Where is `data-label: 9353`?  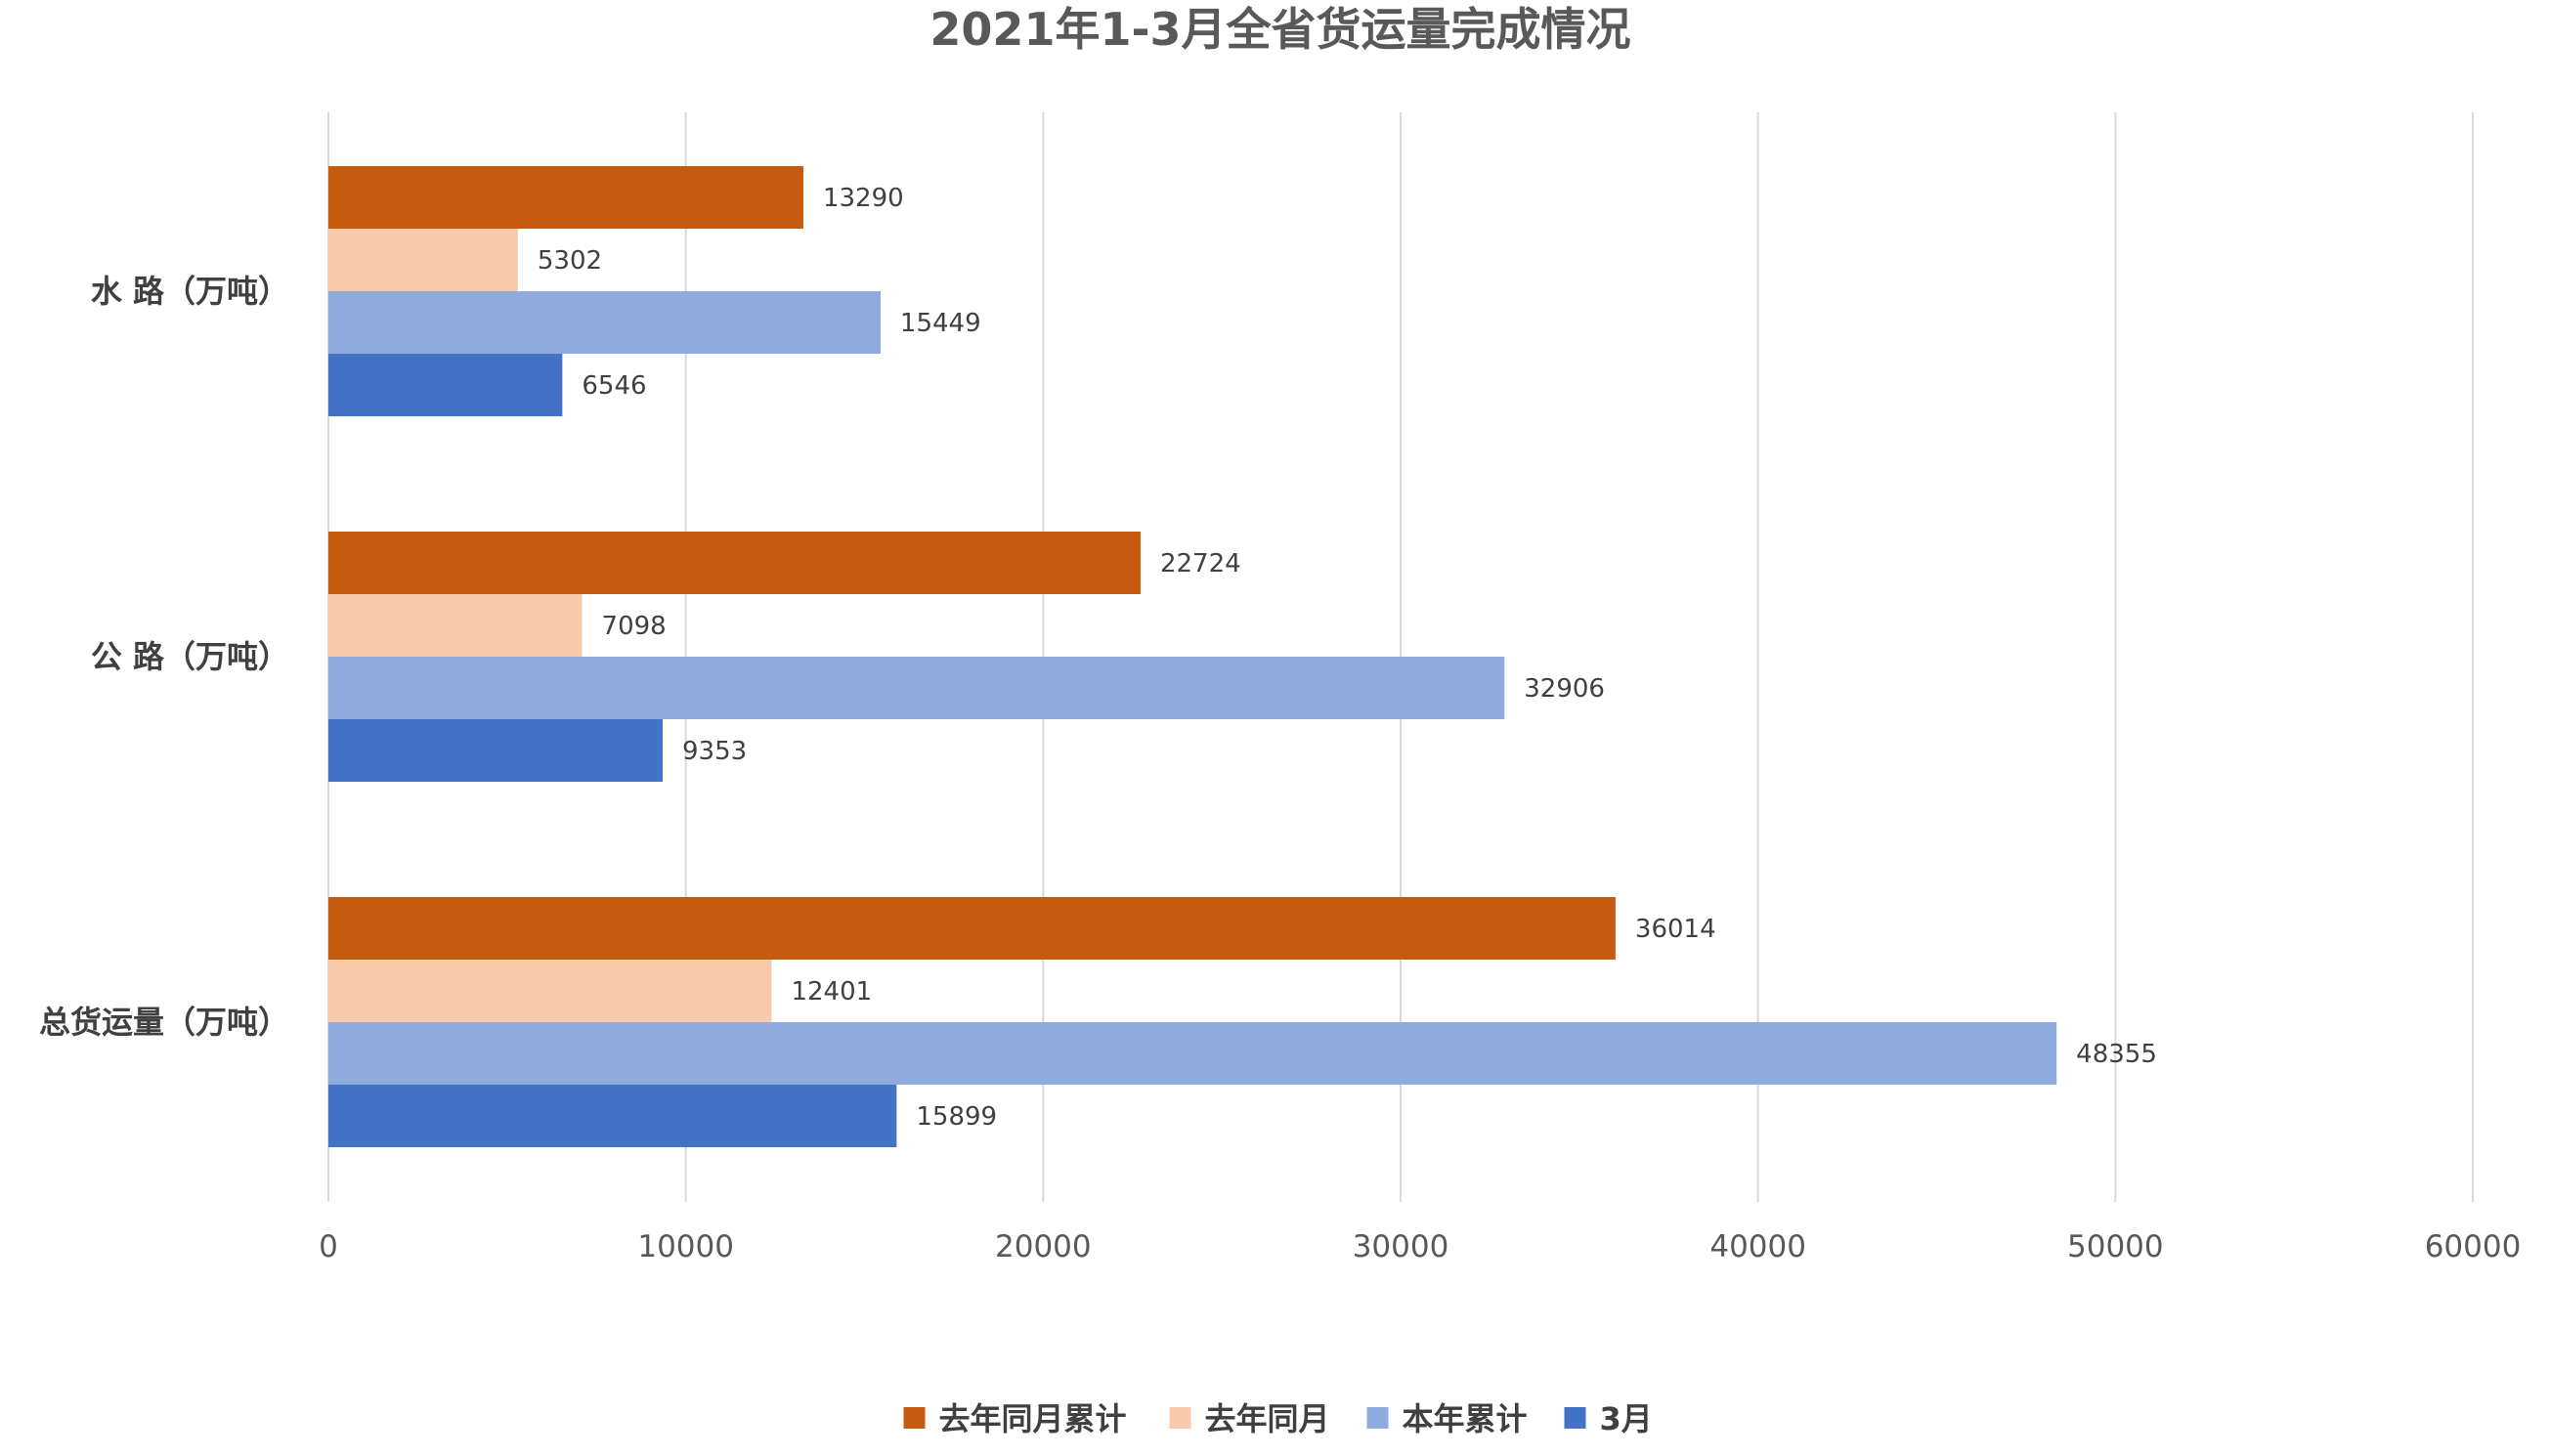
data-label: 9353 is located at coordinates (715, 751).